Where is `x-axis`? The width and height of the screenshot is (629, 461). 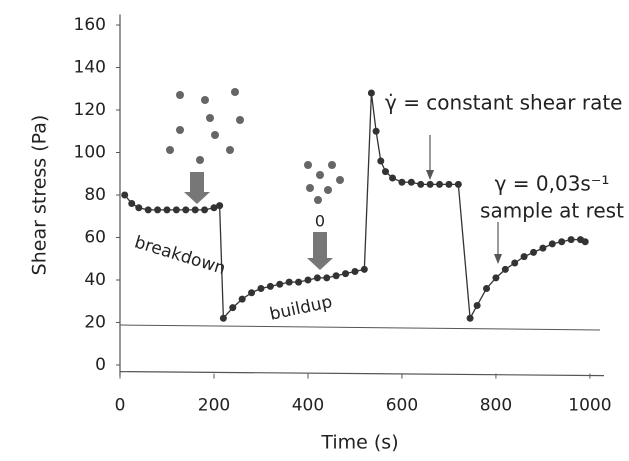
x-axis is located at coordinates (362, 374).